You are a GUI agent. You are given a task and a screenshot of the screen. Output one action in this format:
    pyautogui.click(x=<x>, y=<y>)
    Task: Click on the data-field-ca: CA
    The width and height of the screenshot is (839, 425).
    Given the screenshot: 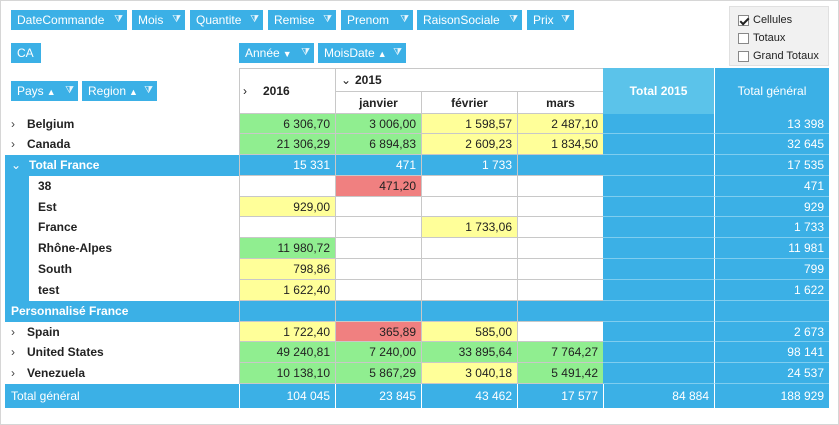 What is the action you would take?
    pyautogui.click(x=26, y=53)
    